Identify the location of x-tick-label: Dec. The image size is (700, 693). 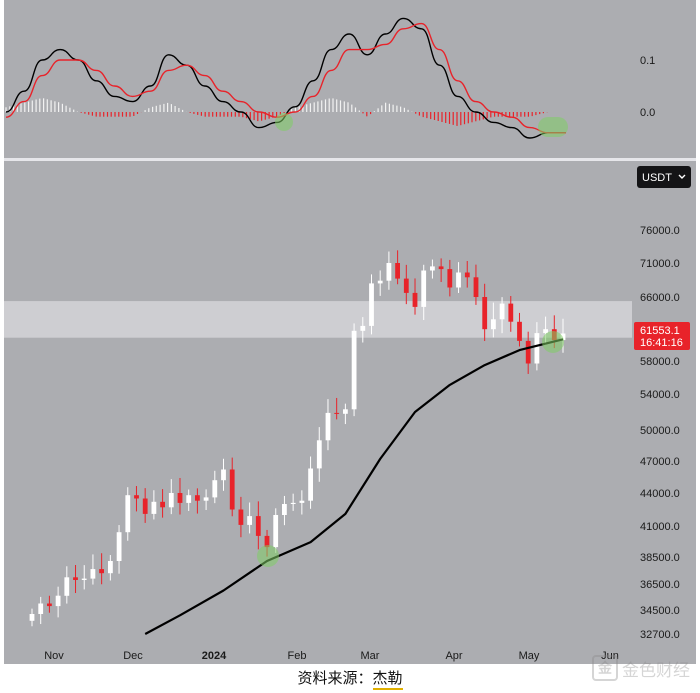
(133, 656).